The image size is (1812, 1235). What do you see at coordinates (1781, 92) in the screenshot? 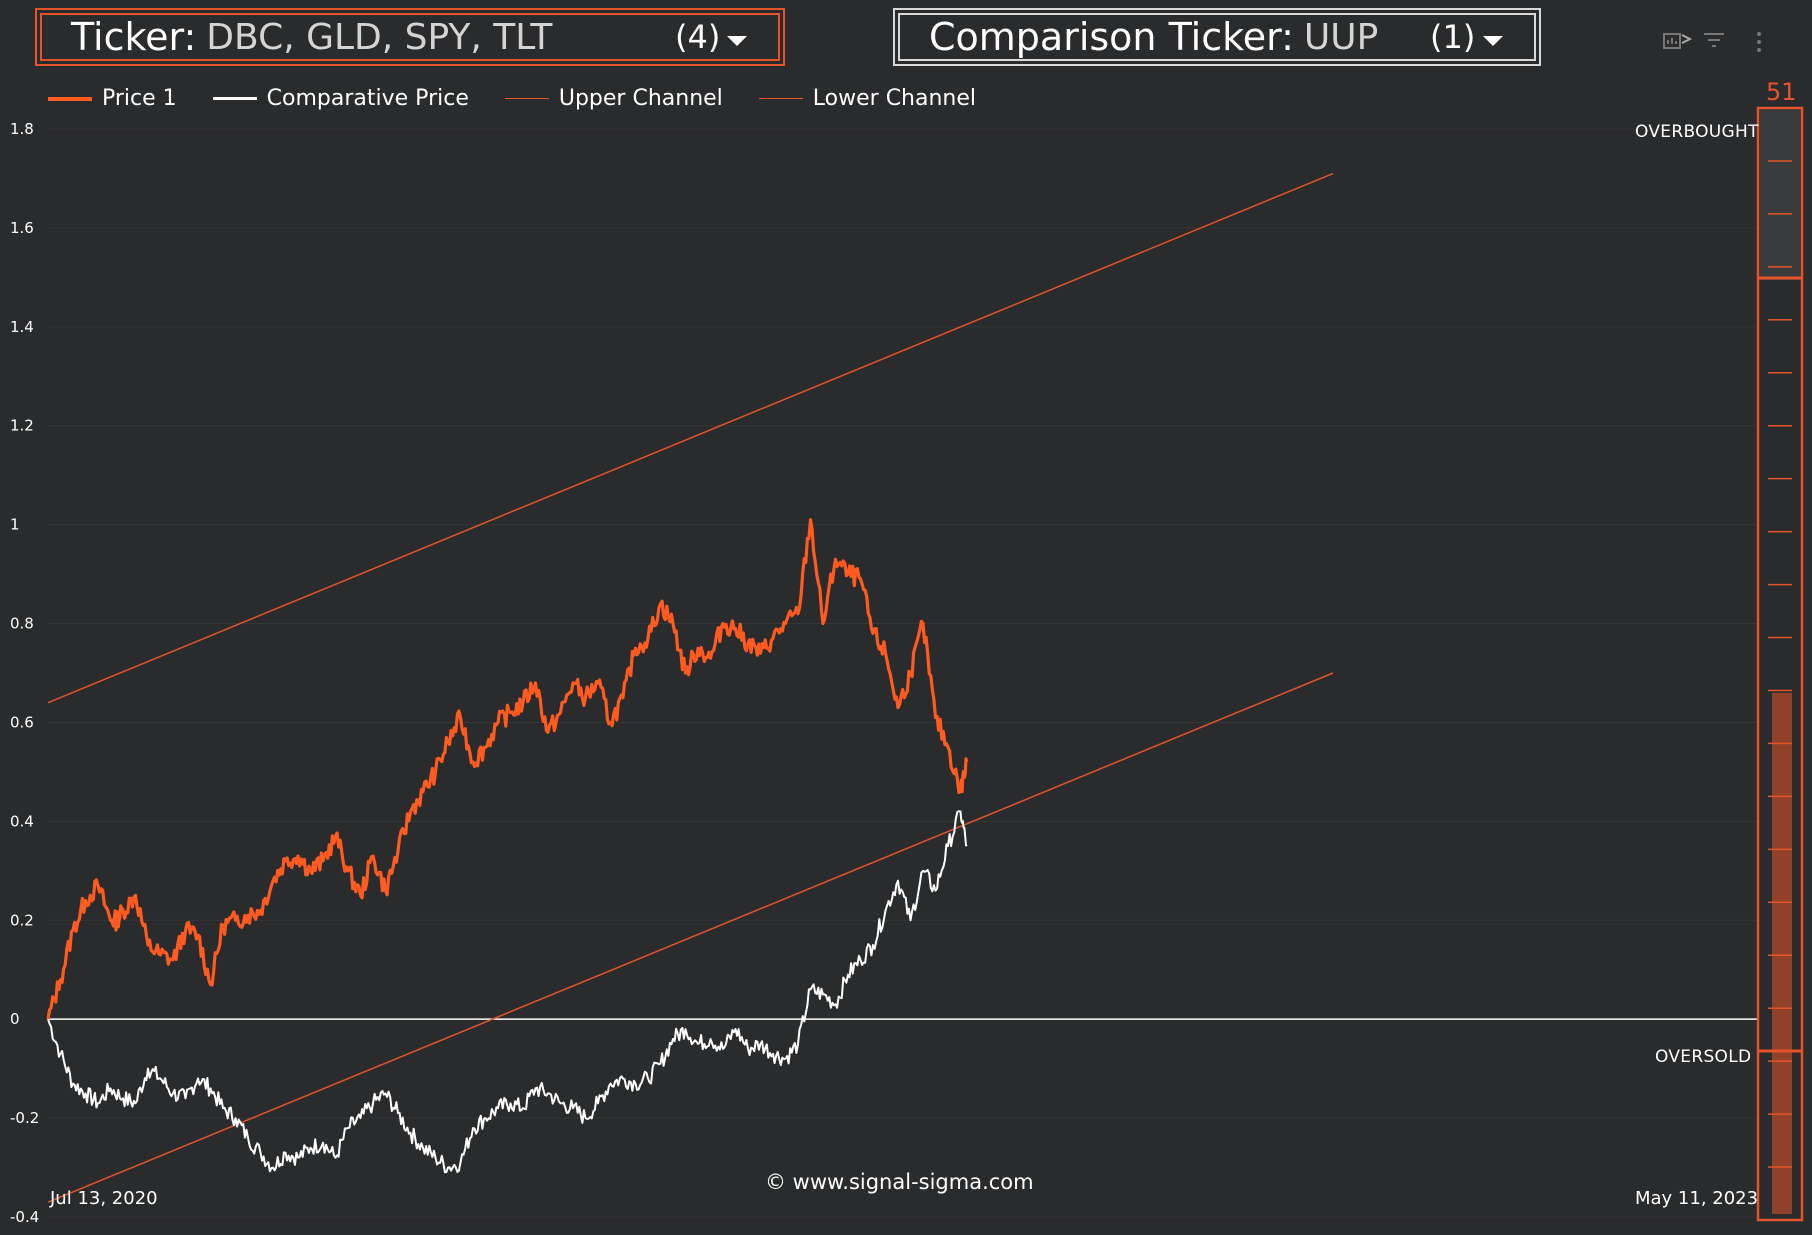
I see `gauge-value: 51` at bounding box center [1781, 92].